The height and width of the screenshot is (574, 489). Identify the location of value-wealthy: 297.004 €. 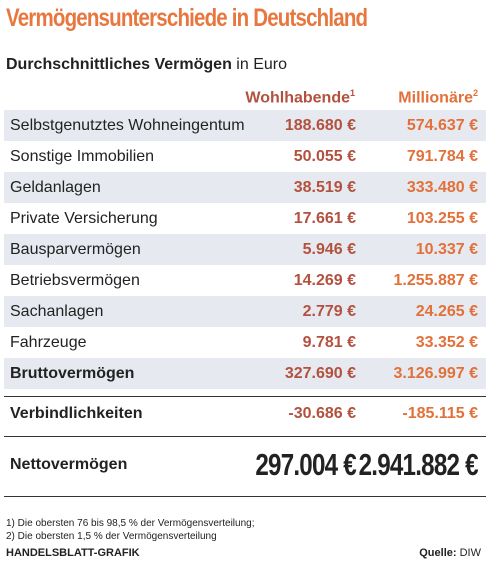
(305, 464).